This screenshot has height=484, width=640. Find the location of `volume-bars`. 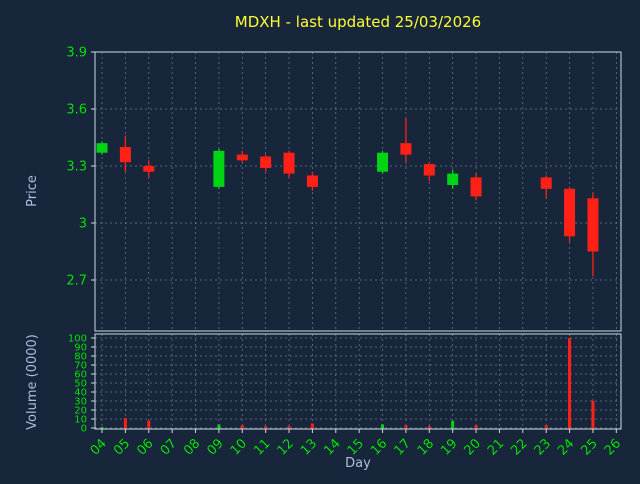

volume-bars is located at coordinates (347, 383).